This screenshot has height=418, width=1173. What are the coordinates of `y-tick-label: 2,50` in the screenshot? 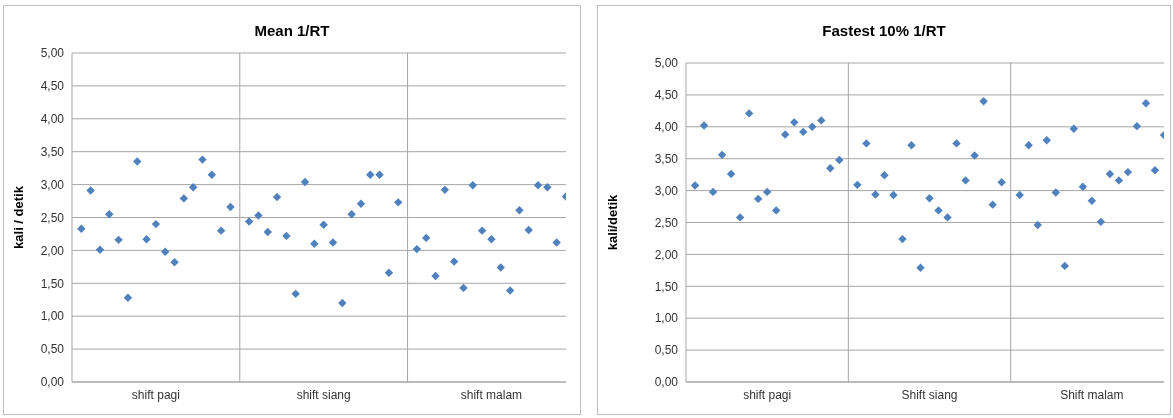 It's located at (666, 222).